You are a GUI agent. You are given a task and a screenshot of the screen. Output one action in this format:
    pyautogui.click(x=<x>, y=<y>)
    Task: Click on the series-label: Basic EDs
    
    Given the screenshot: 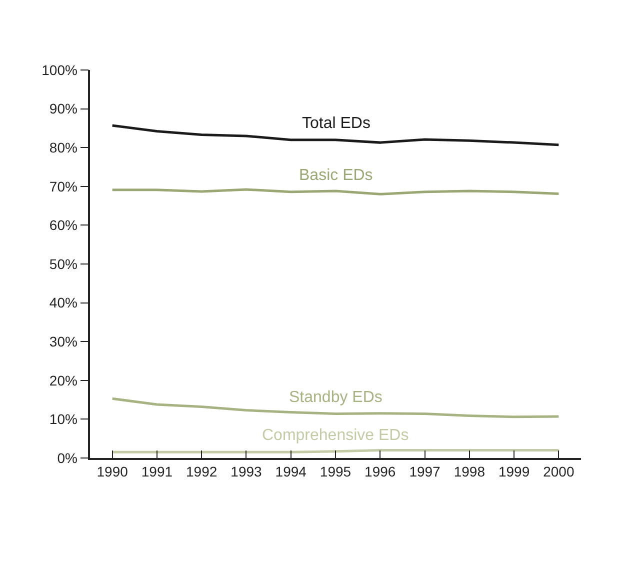 What is the action you would take?
    pyautogui.click(x=336, y=175)
    